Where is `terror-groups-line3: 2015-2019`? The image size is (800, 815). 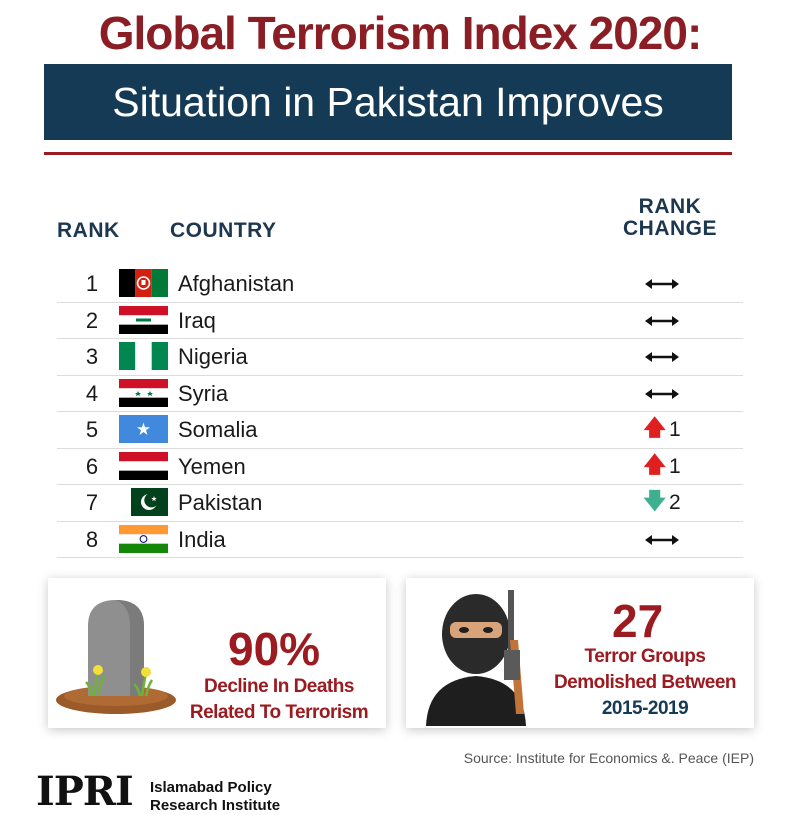 terror-groups-line3: 2015-2019 is located at coordinates (645, 708).